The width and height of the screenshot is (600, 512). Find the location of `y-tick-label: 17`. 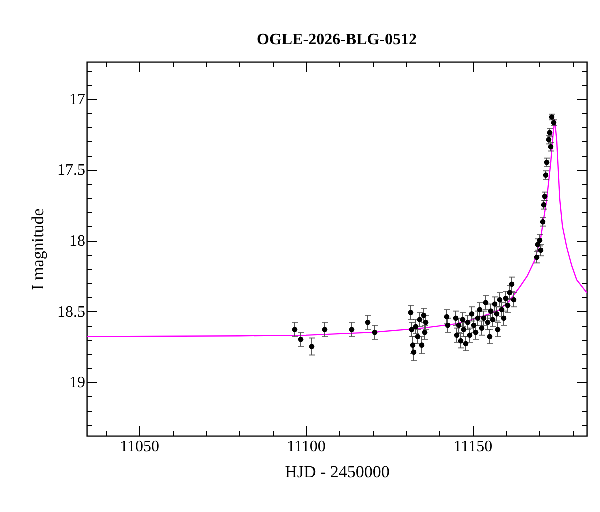

y-tick-label: 17 is located at coordinates (78, 99).